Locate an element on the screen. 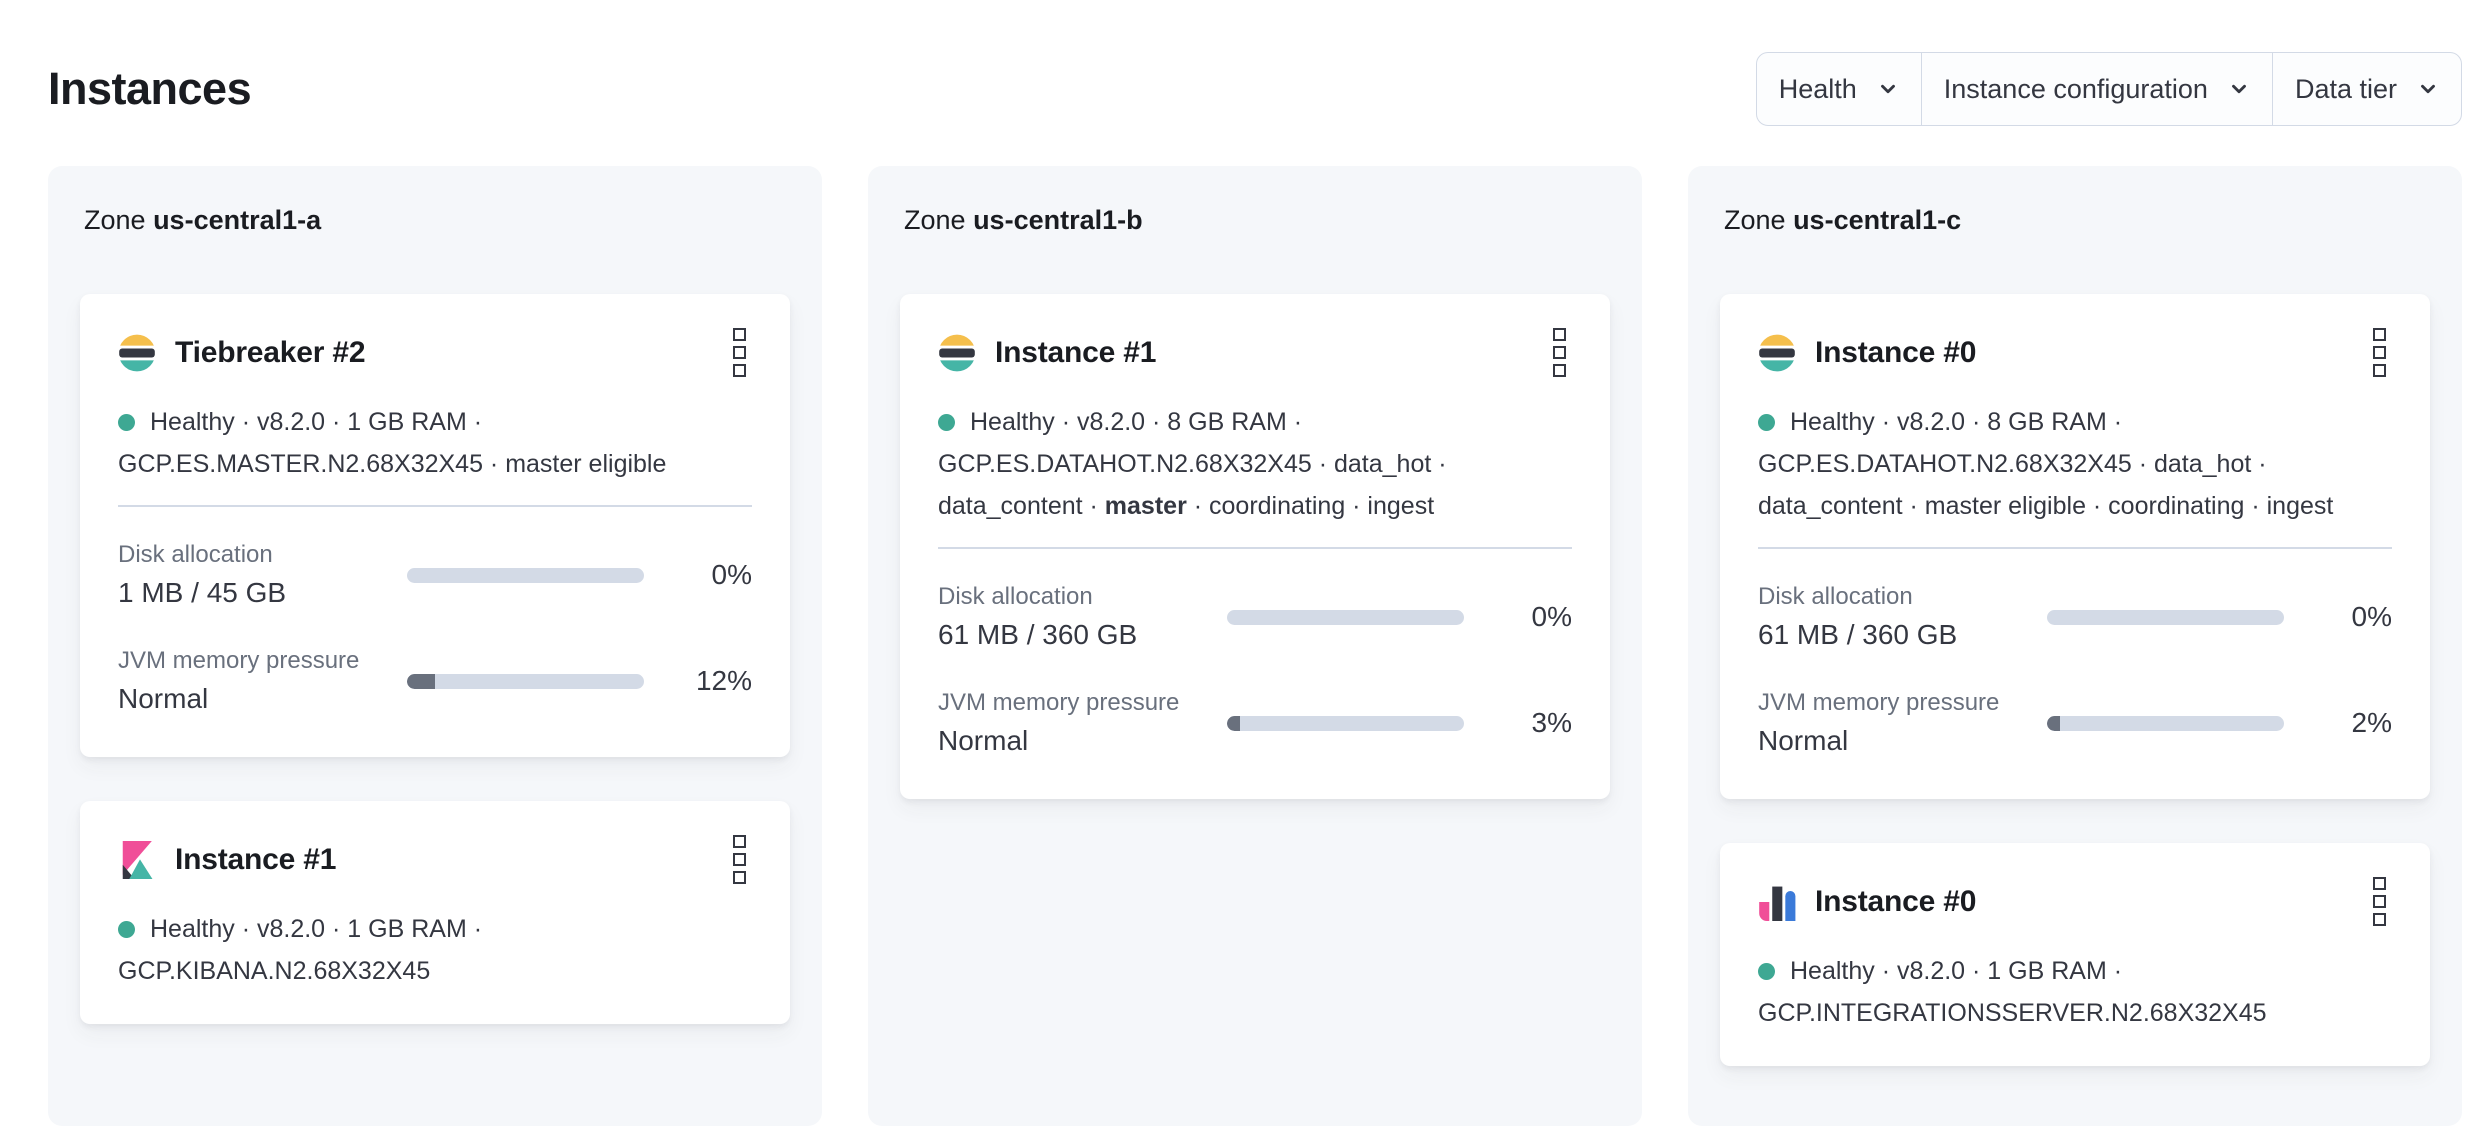 This screenshot has width=2490, height=1126. filter-health-label: Health is located at coordinates (1817, 88).